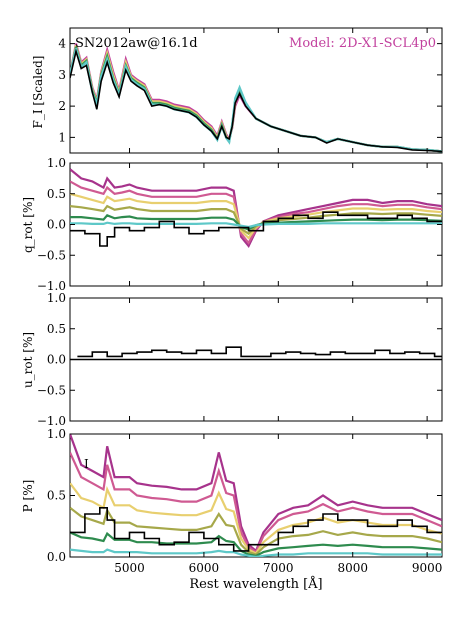  I want to click on ytick-label: 2, so click(62, 106).